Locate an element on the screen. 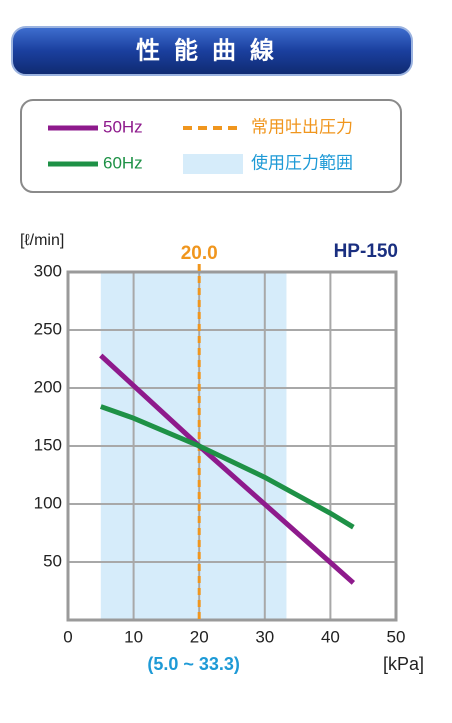 Image resolution: width=452 pixels, height=723 pixels. y-tick-label: 150 is located at coordinates (48, 444).